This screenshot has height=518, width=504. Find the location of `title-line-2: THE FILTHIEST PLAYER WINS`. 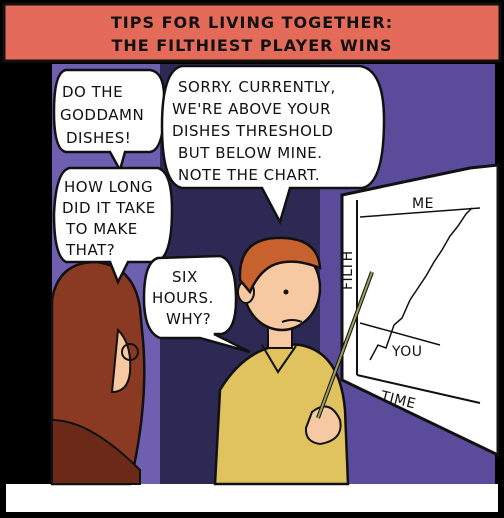

title-line-2: THE FILTHIEST PLAYER WINS is located at coordinates (251, 45).